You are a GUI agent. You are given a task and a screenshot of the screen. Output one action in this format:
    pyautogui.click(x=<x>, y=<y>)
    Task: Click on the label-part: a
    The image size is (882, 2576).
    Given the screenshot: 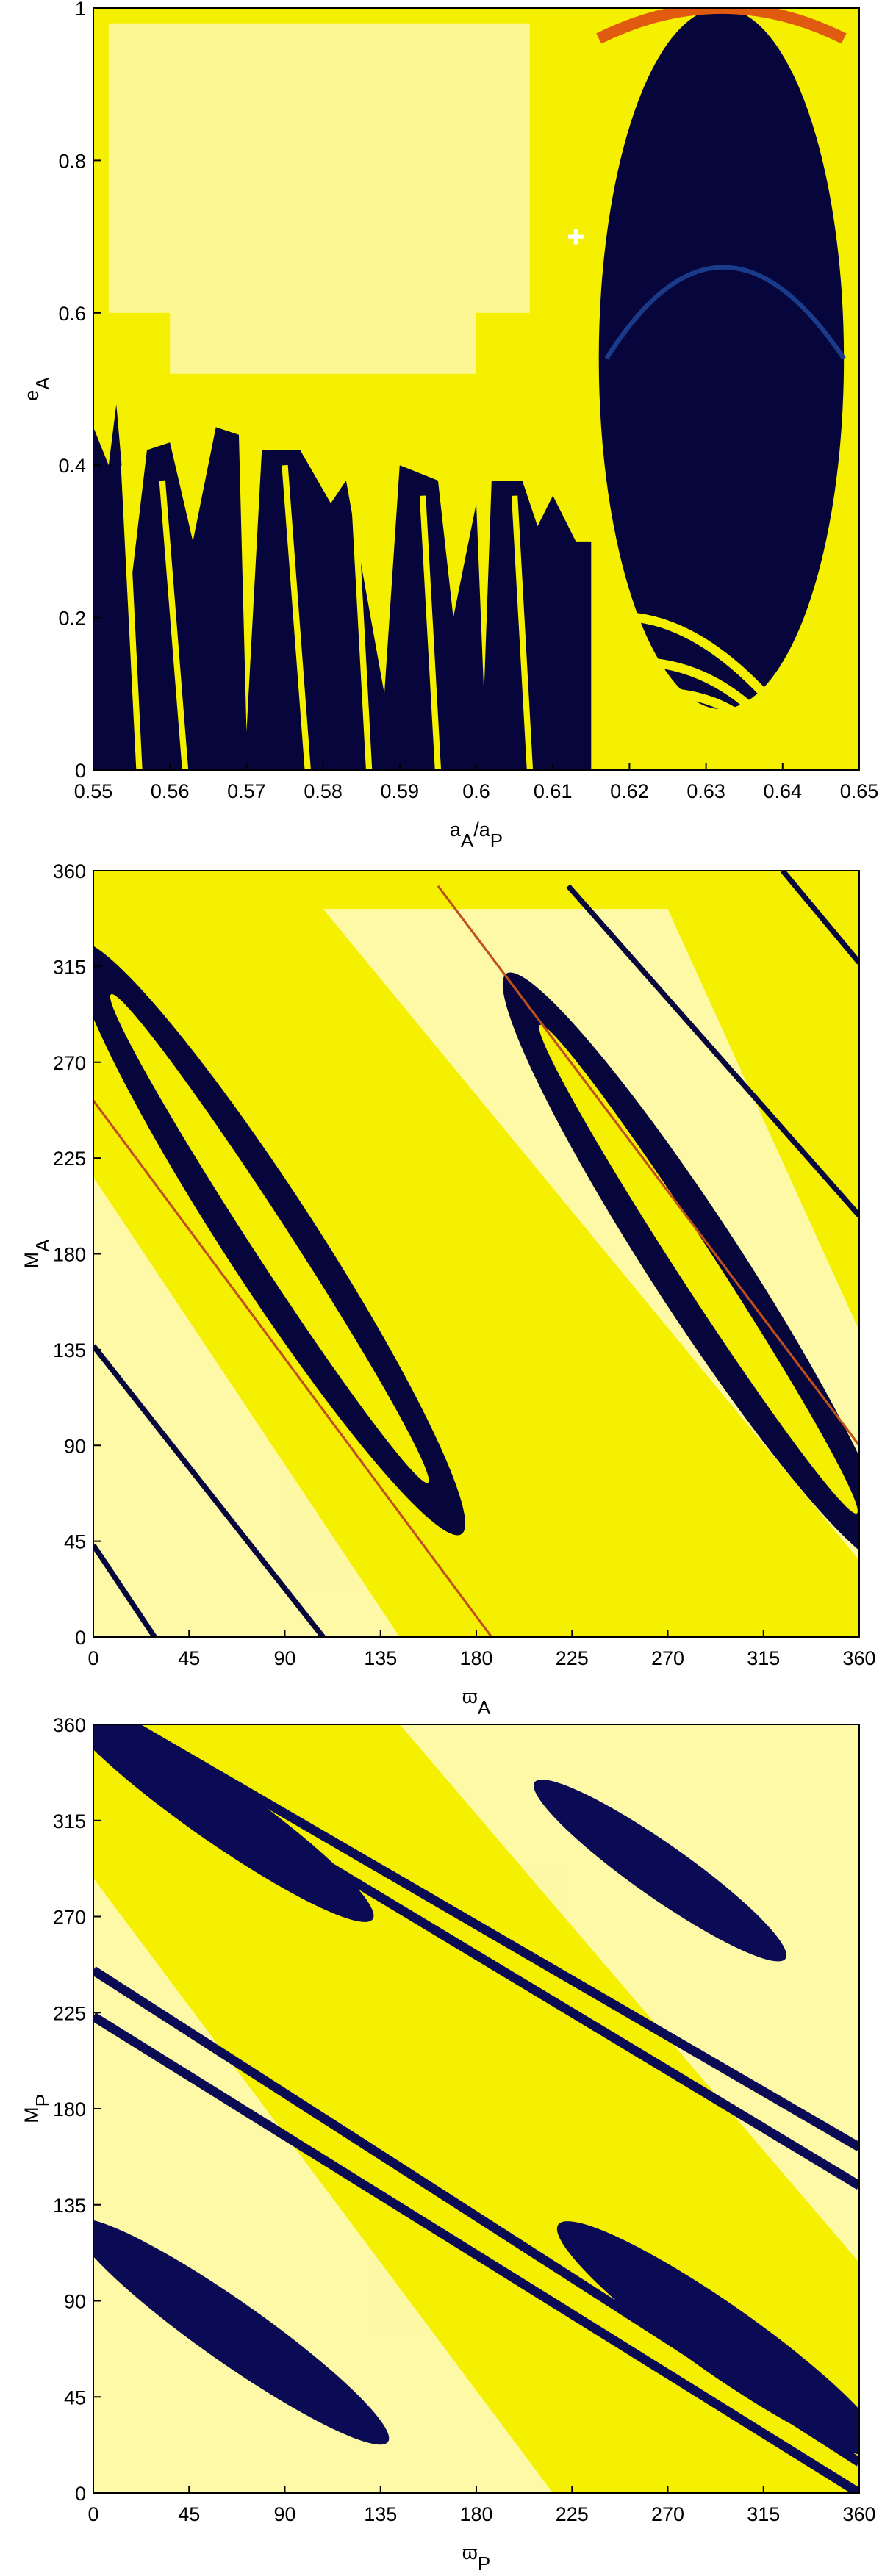 What is the action you would take?
    pyautogui.click(x=456, y=830)
    